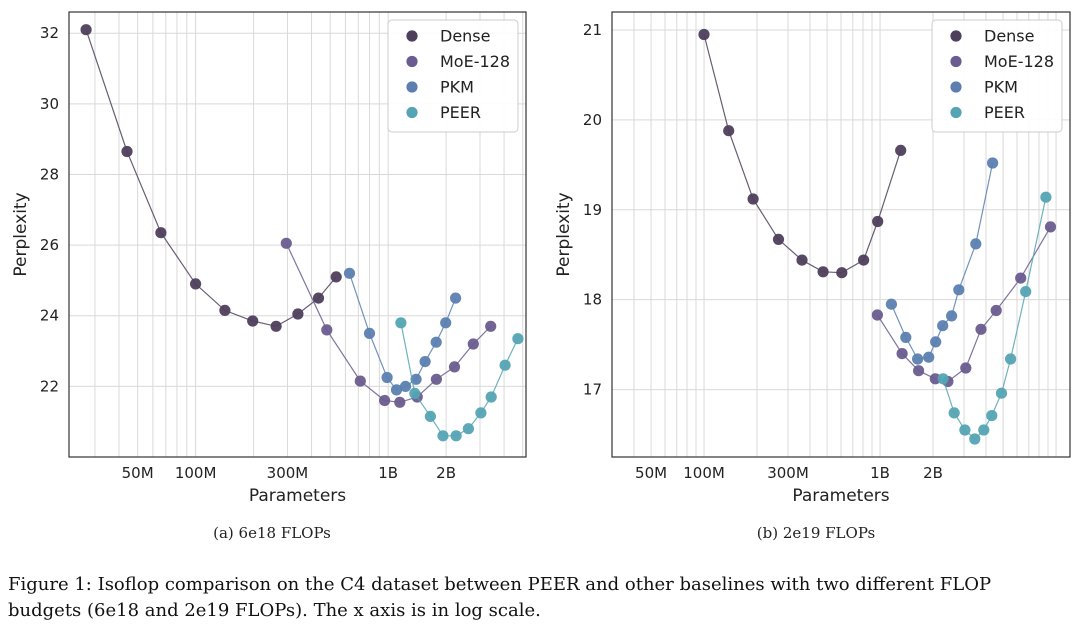 Image resolution: width=1080 pixels, height=632 pixels. I want to click on y-tick-label: 26, so click(49, 245).